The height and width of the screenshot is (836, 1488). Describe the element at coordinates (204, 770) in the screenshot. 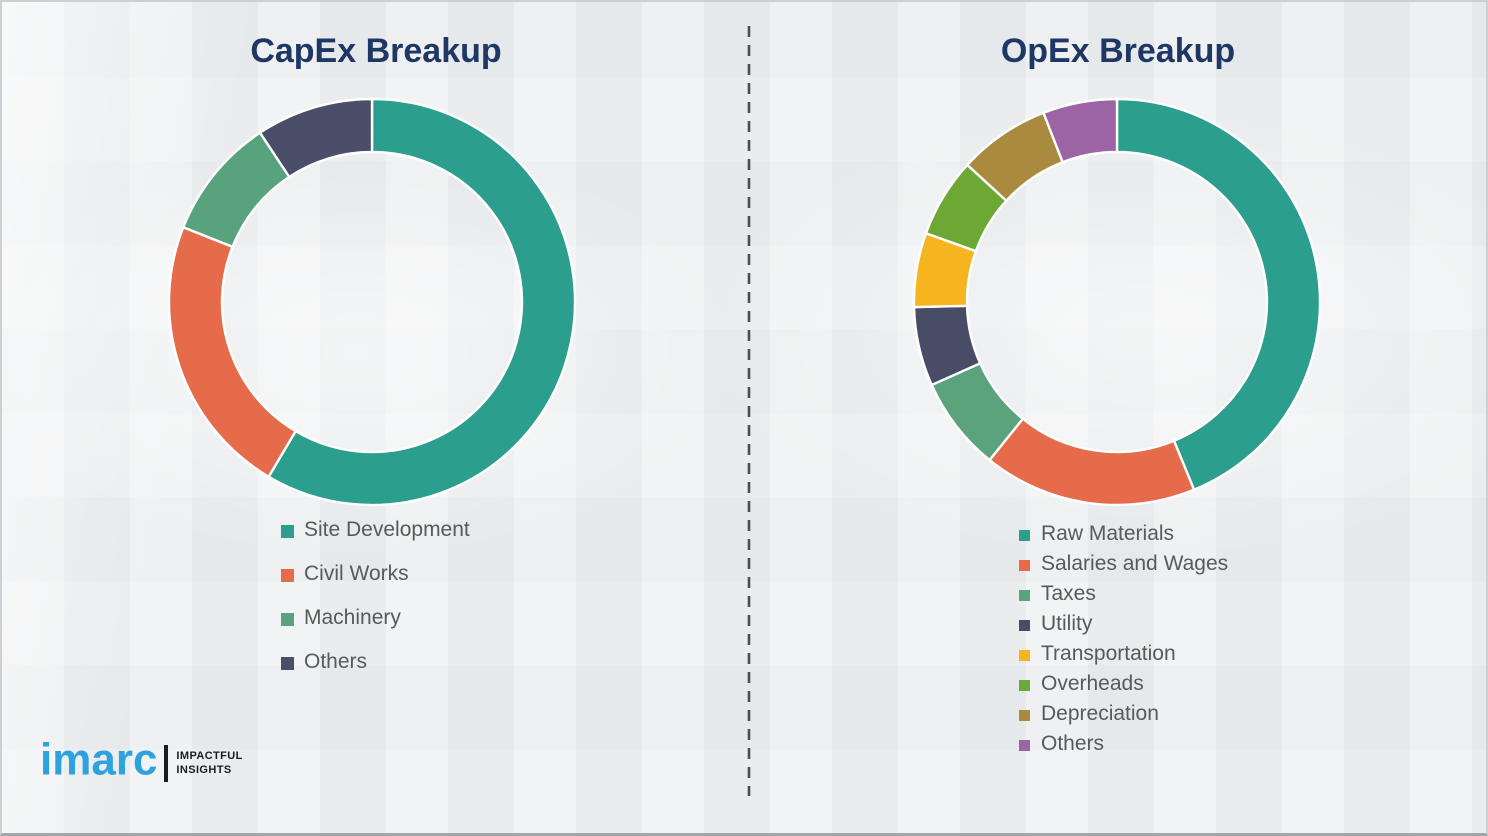

I see `logo-tagline-line2: INSIGHTS` at that location.